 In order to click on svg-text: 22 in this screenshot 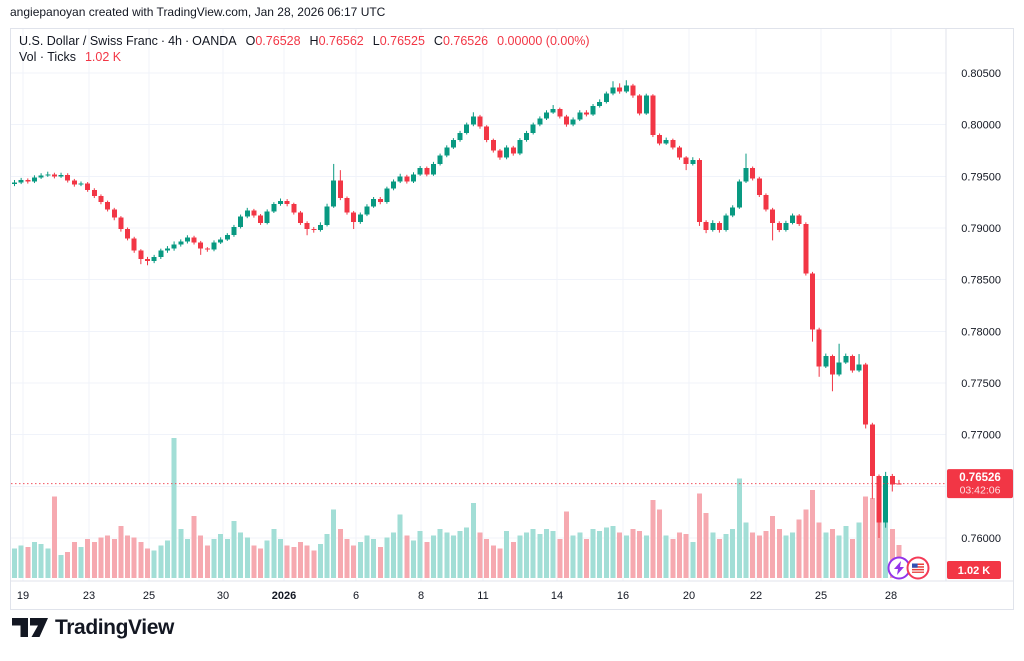, I will do `click(756, 596)`.